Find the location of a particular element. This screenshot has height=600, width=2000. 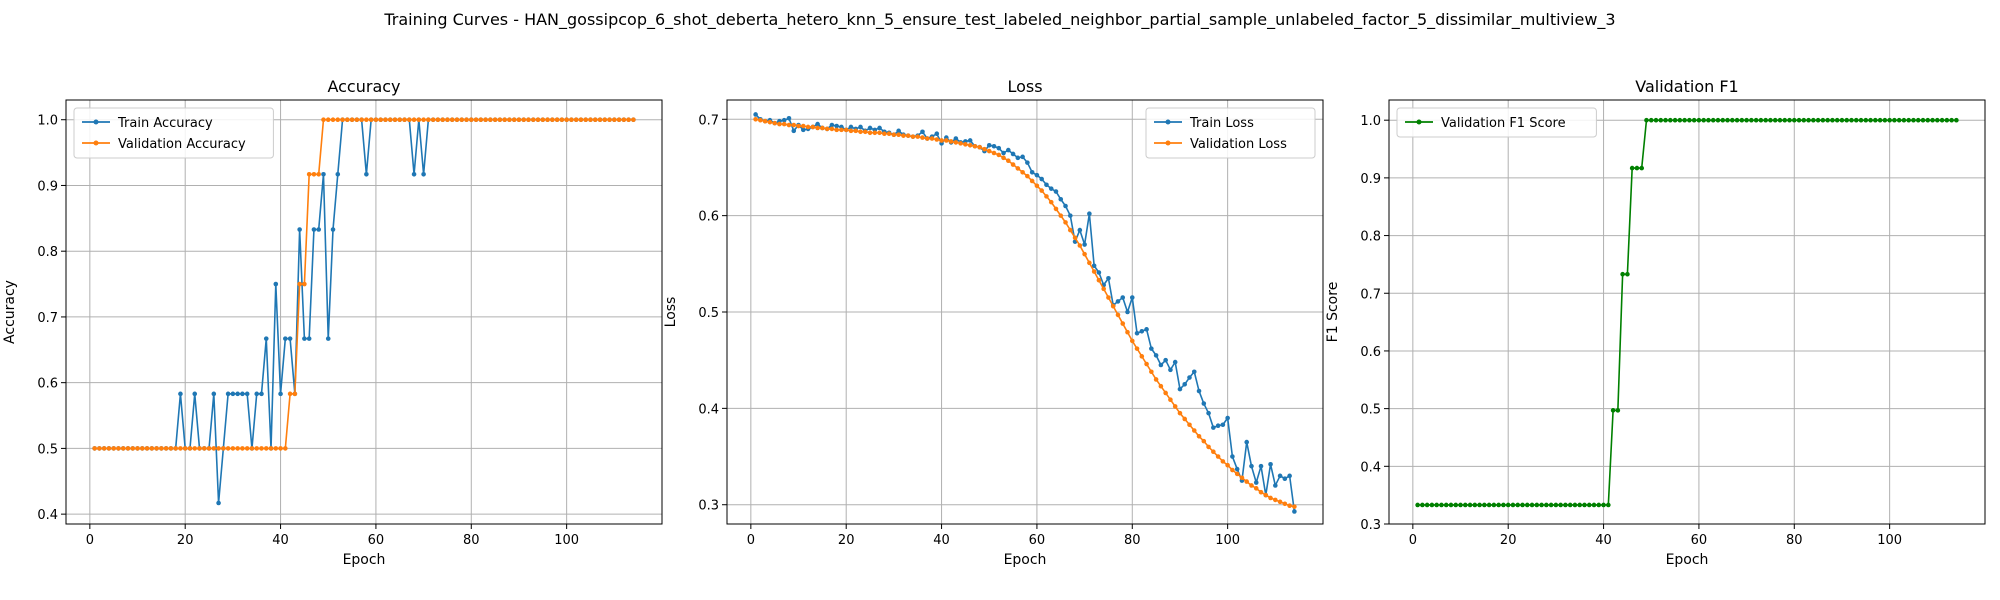

legend: Validation F1 Score is located at coordinates (1496, 122).